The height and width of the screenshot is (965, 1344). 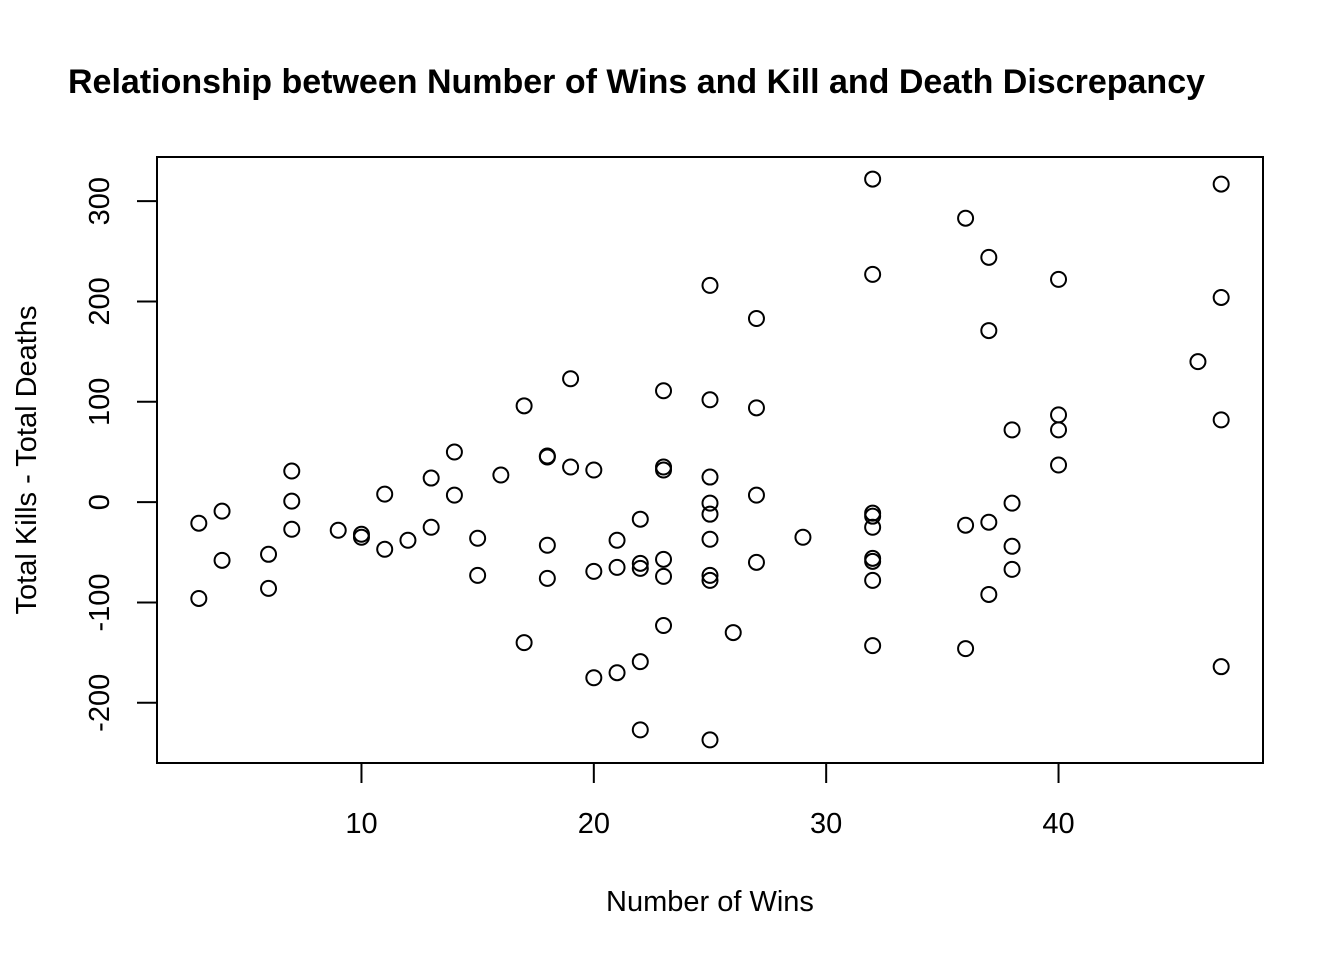 What do you see at coordinates (100, 502) in the screenshot?
I see `y-tick-label: 0` at bounding box center [100, 502].